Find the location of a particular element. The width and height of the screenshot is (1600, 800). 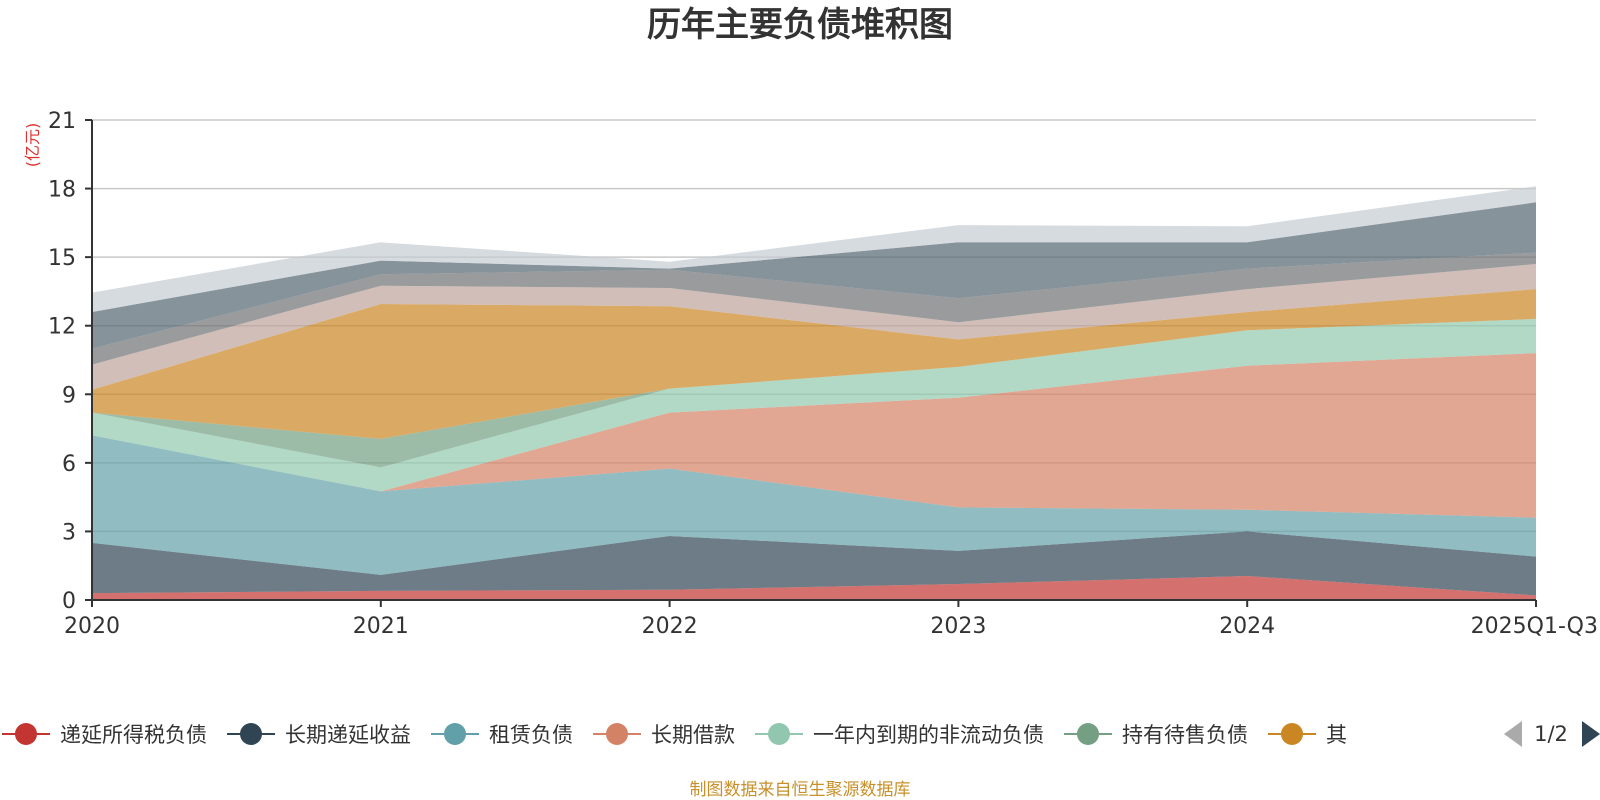

legend-item: 一年内到期的非流动负债 is located at coordinates (899, 735).